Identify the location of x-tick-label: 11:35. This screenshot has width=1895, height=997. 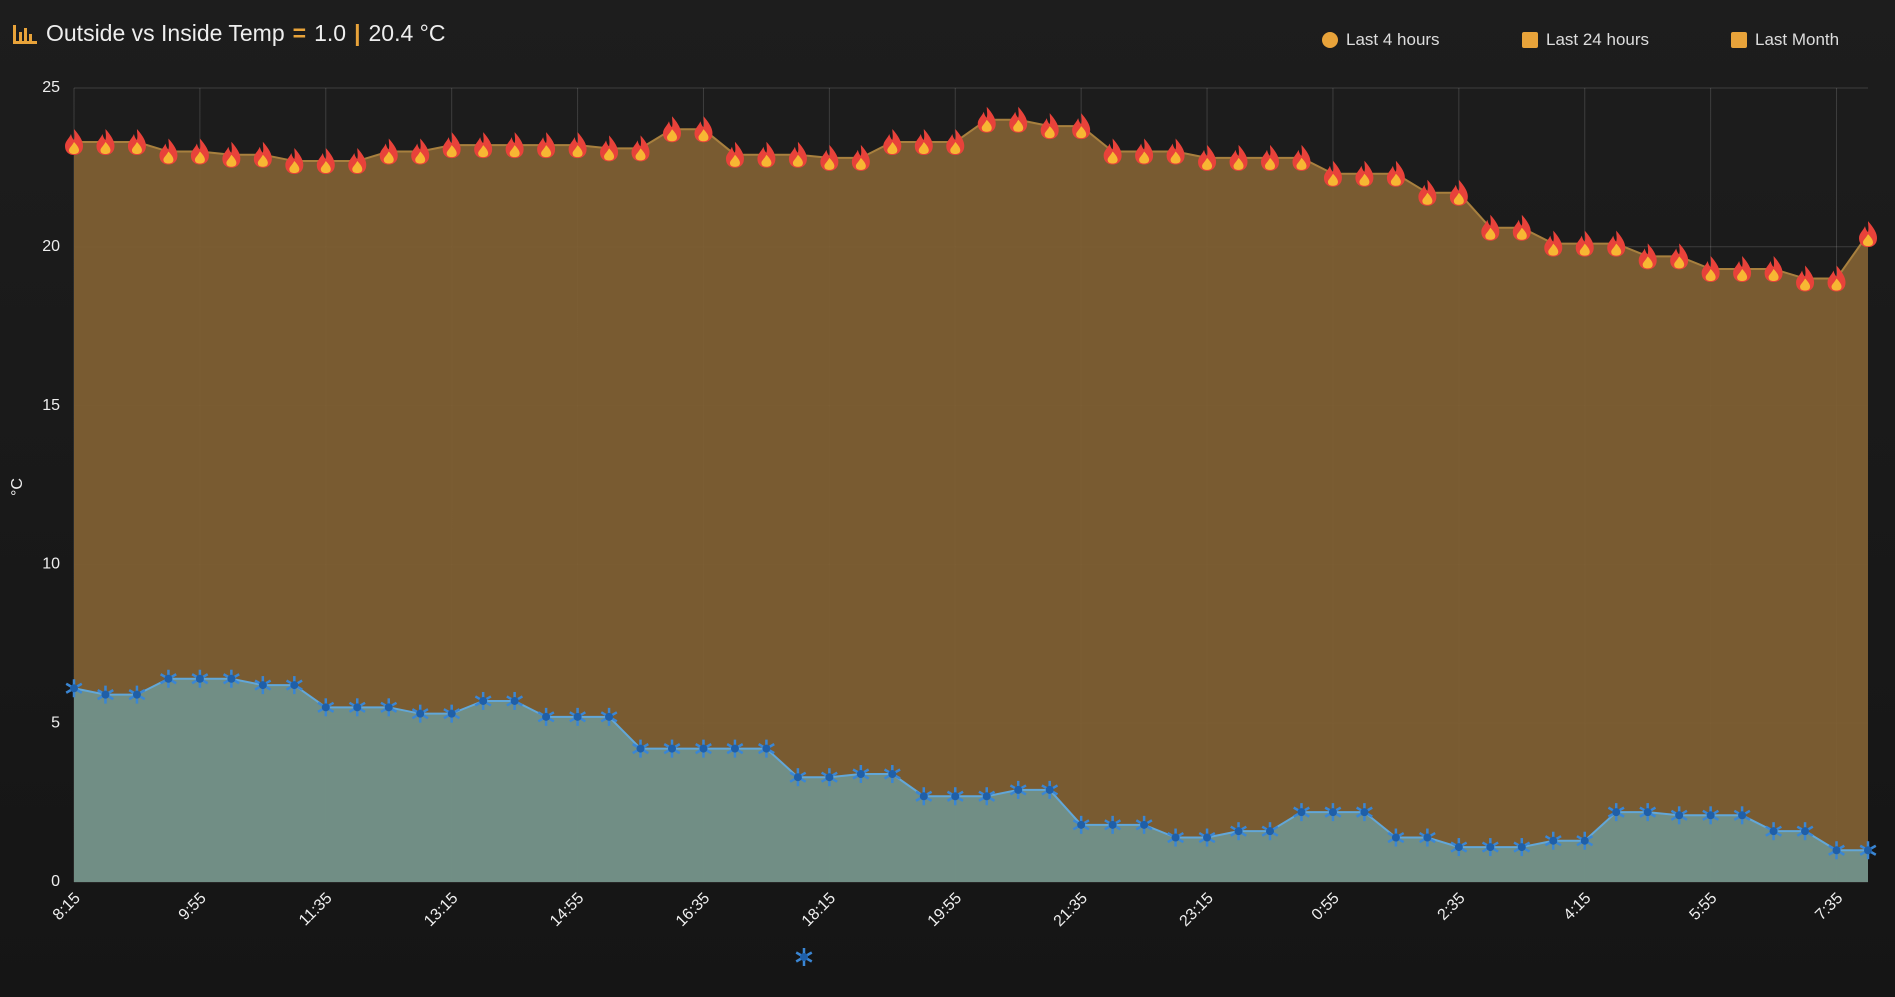
(316, 910).